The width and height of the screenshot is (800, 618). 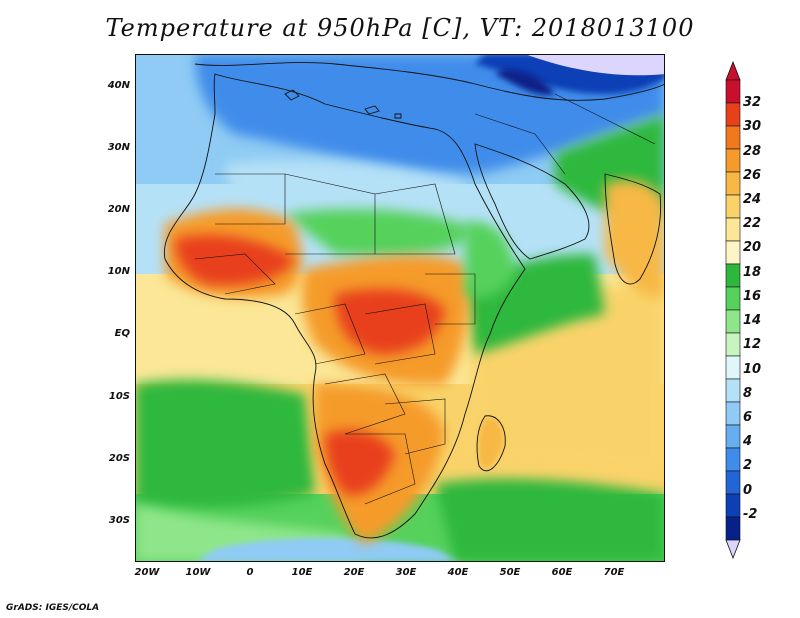 What do you see at coordinates (752, 103) in the screenshot?
I see `colorbar-label: 32` at bounding box center [752, 103].